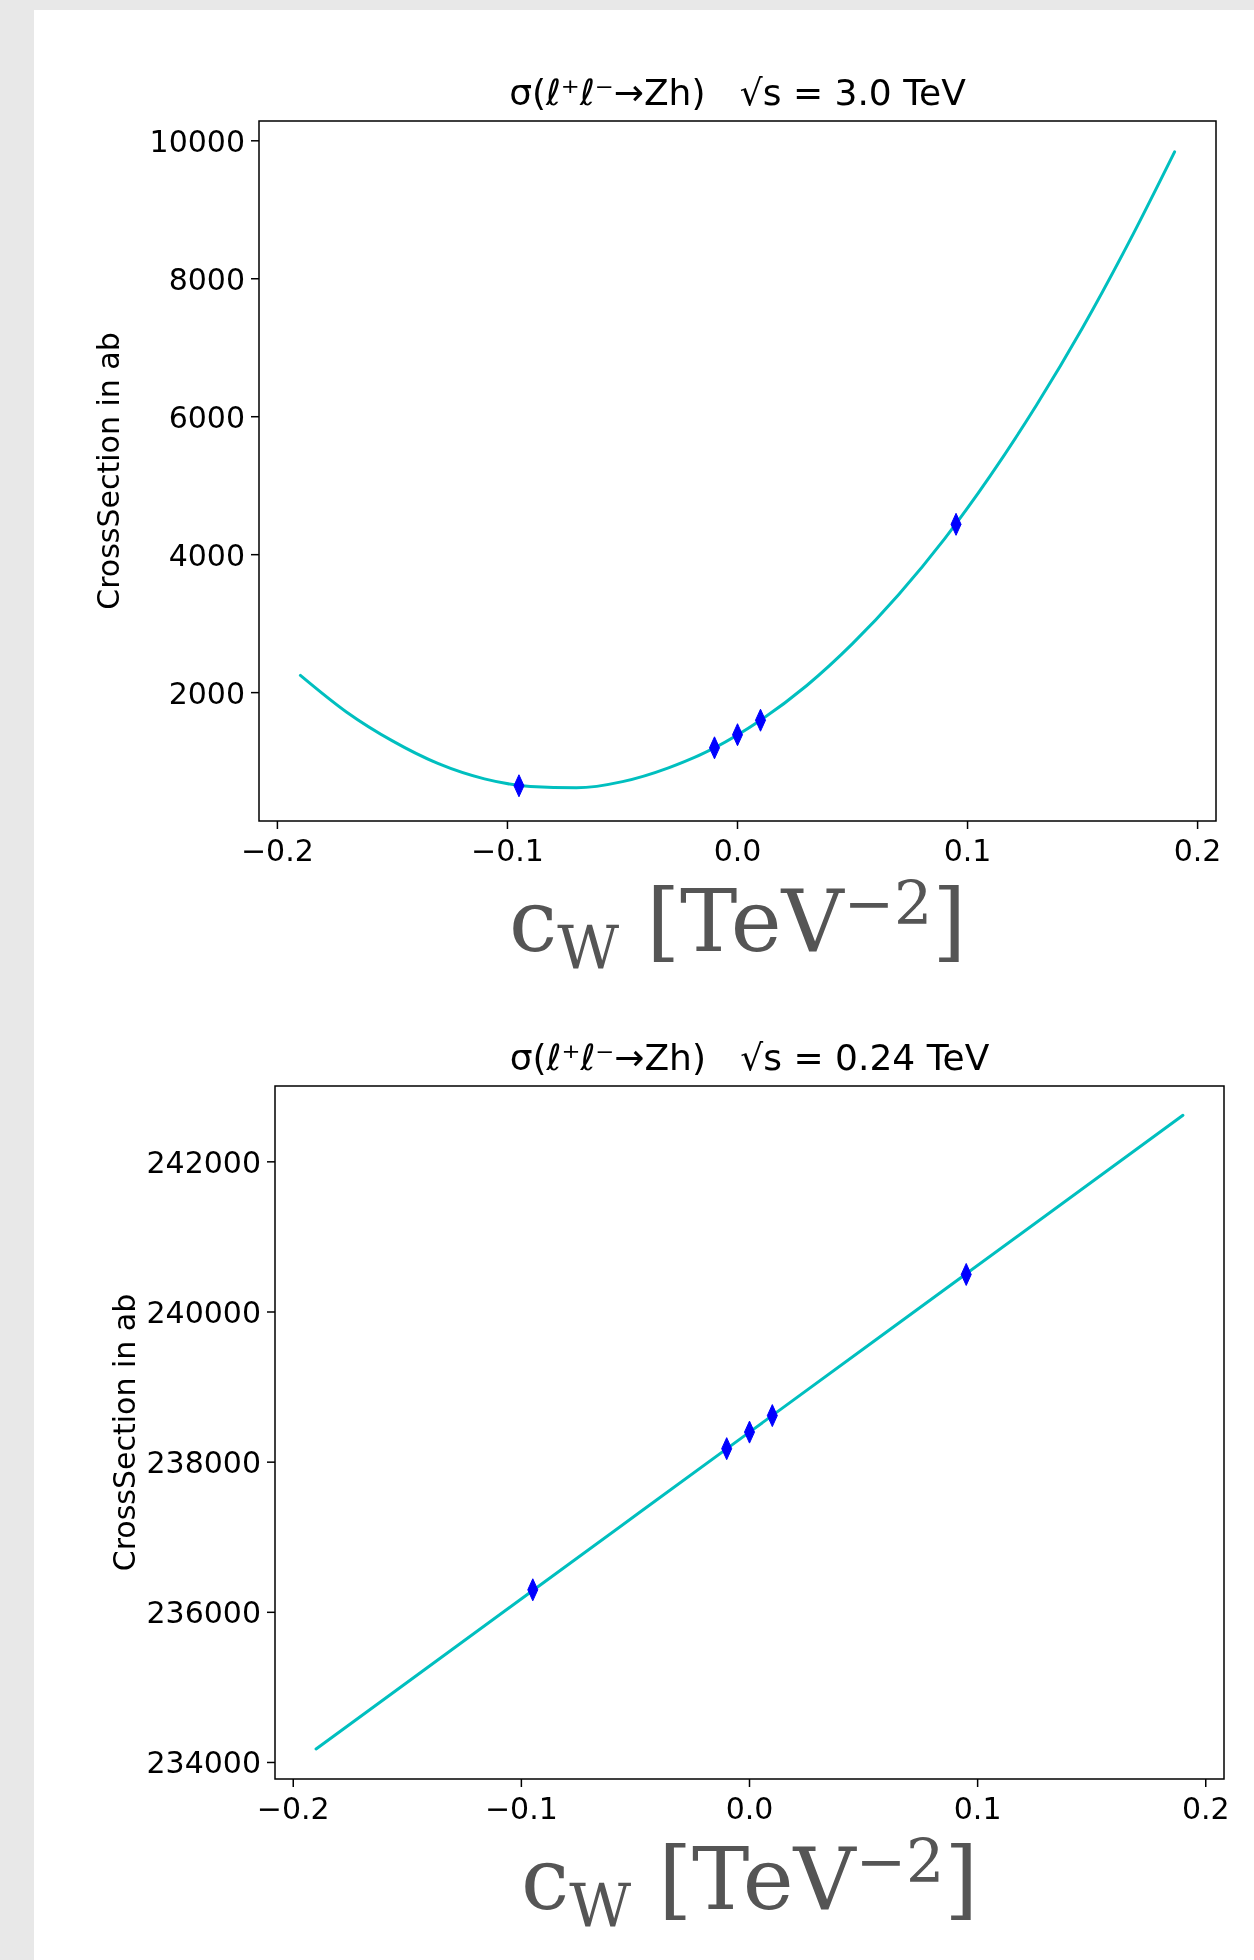  What do you see at coordinates (206, 693) in the screenshot?
I see `y-tick-label: 2000` at bounding box center [206, 693].